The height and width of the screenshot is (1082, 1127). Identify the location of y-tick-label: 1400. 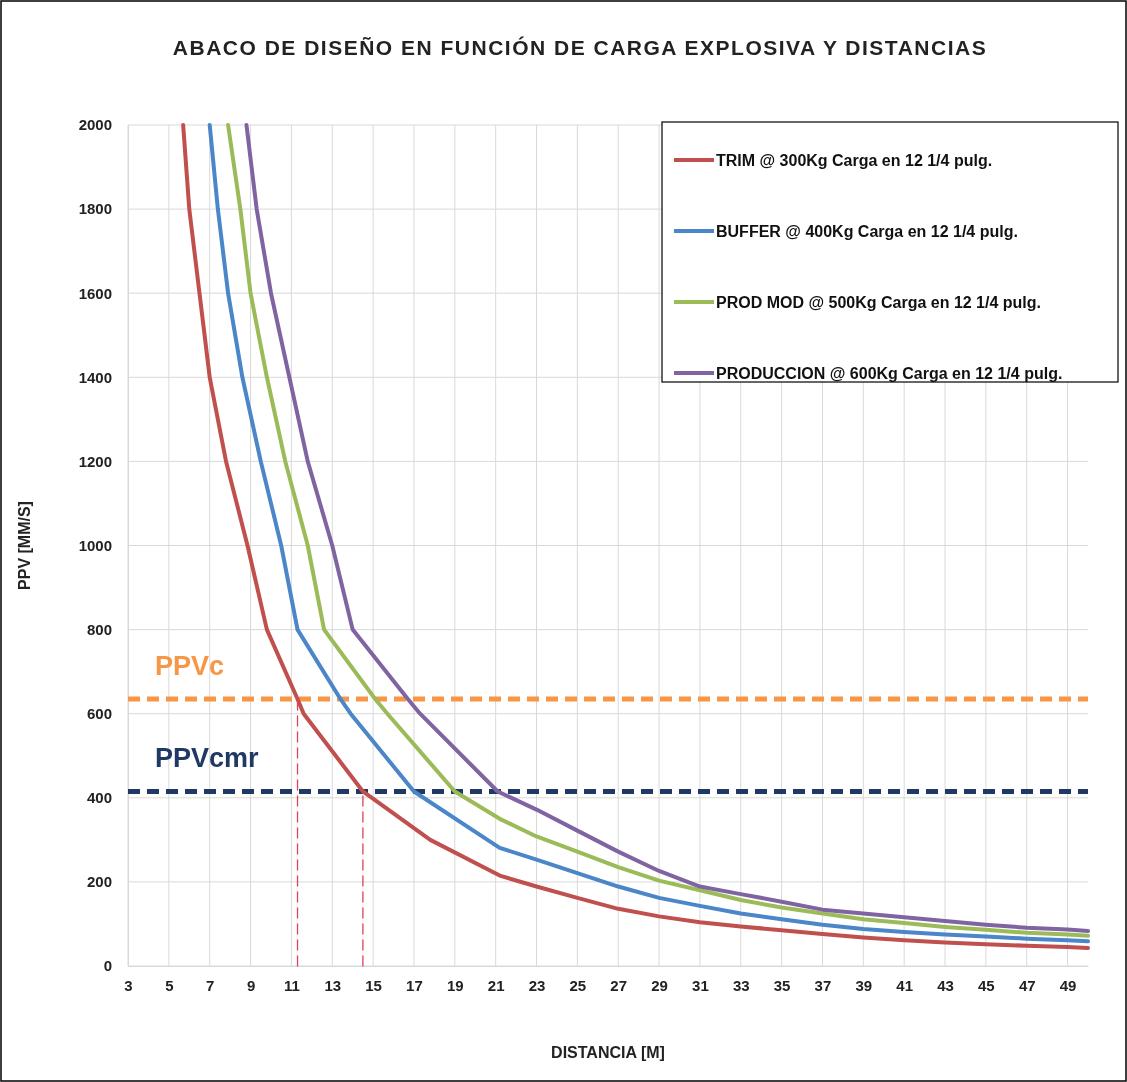
(95, 377).